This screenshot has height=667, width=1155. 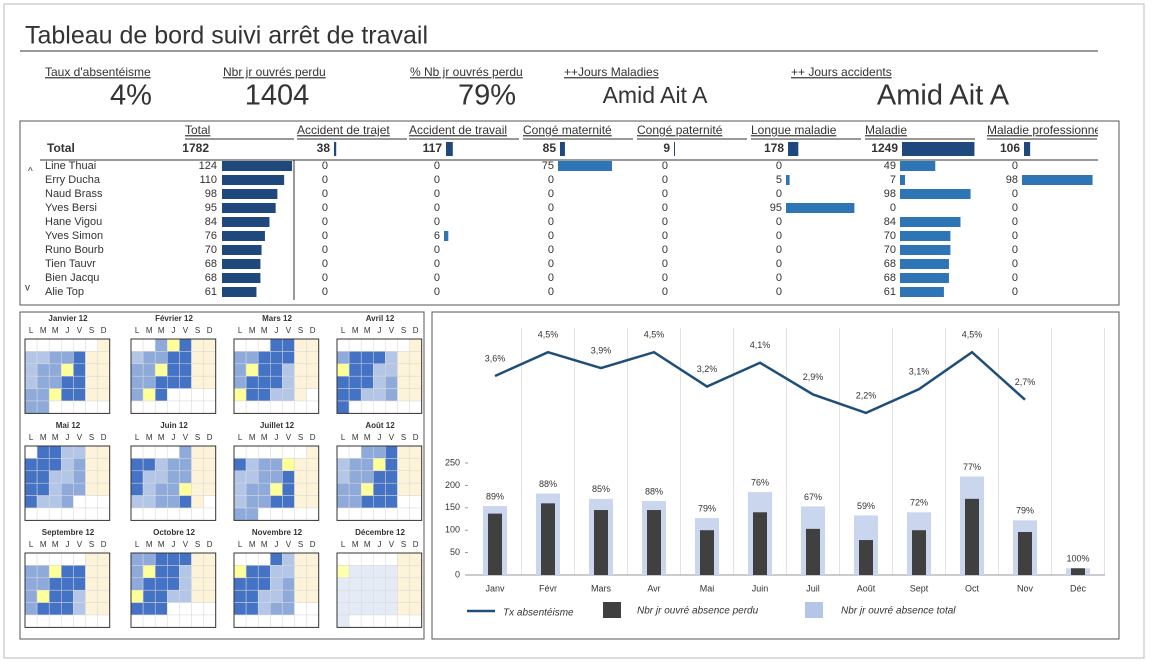 I want to click on ratio-label: 77%, so click(x=972, y=467).